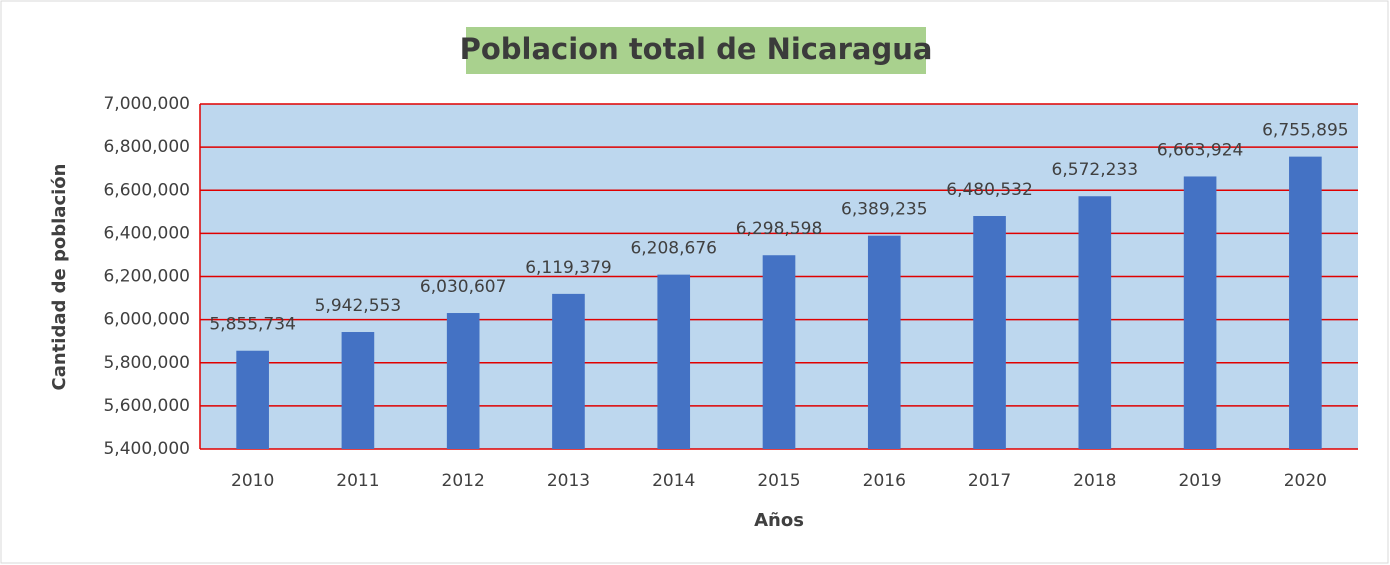 This screenshot has width=1390, height=565. Describe the element at coordinates (673, 481) in the screenshot. I see `x-tick-label: 2014` at that location.